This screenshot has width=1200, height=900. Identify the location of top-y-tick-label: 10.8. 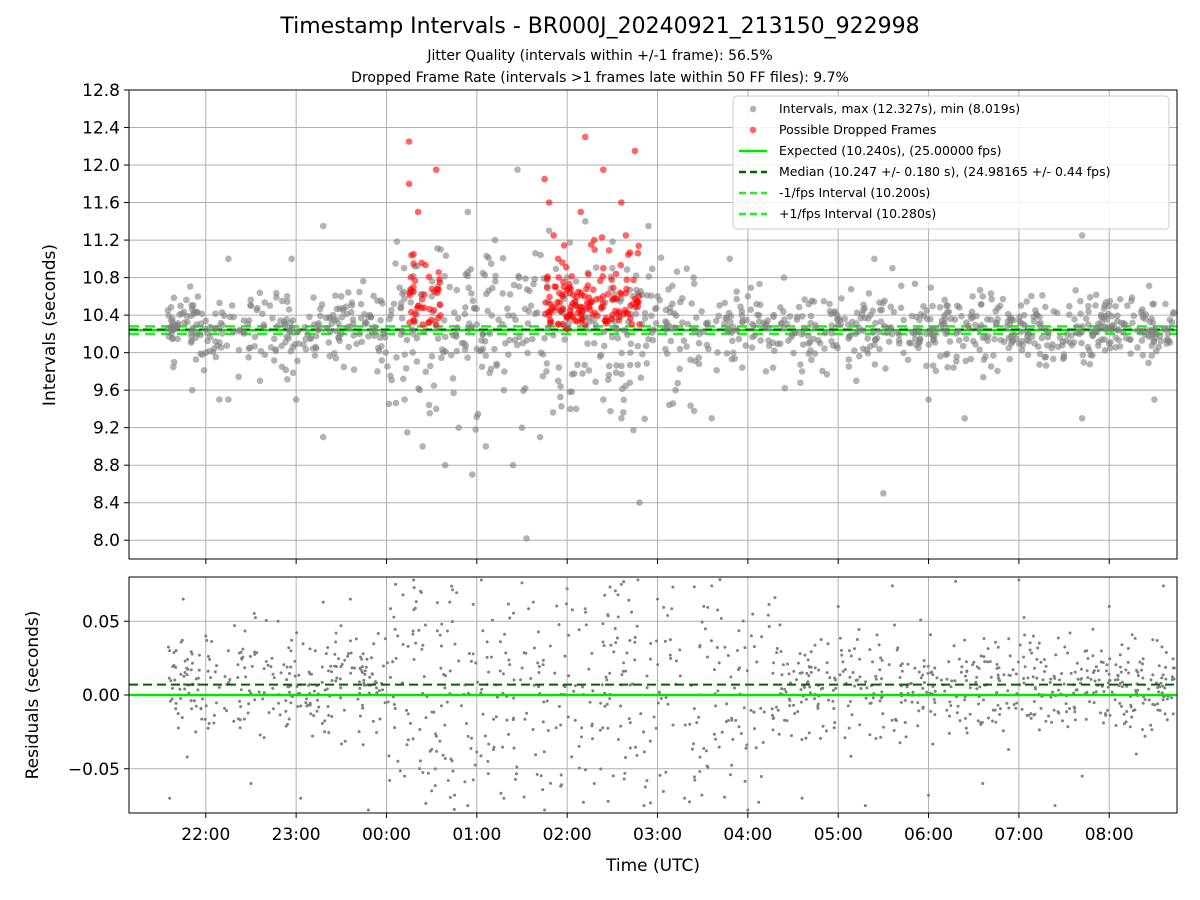
(101, 279).